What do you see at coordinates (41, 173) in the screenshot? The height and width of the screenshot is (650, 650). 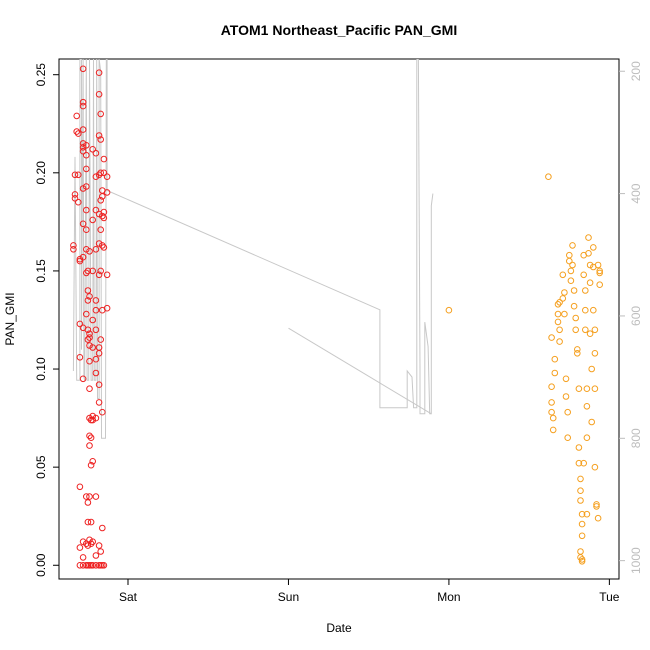 I see `y-tick-label: 0.20` at bounding box center [41, 173].